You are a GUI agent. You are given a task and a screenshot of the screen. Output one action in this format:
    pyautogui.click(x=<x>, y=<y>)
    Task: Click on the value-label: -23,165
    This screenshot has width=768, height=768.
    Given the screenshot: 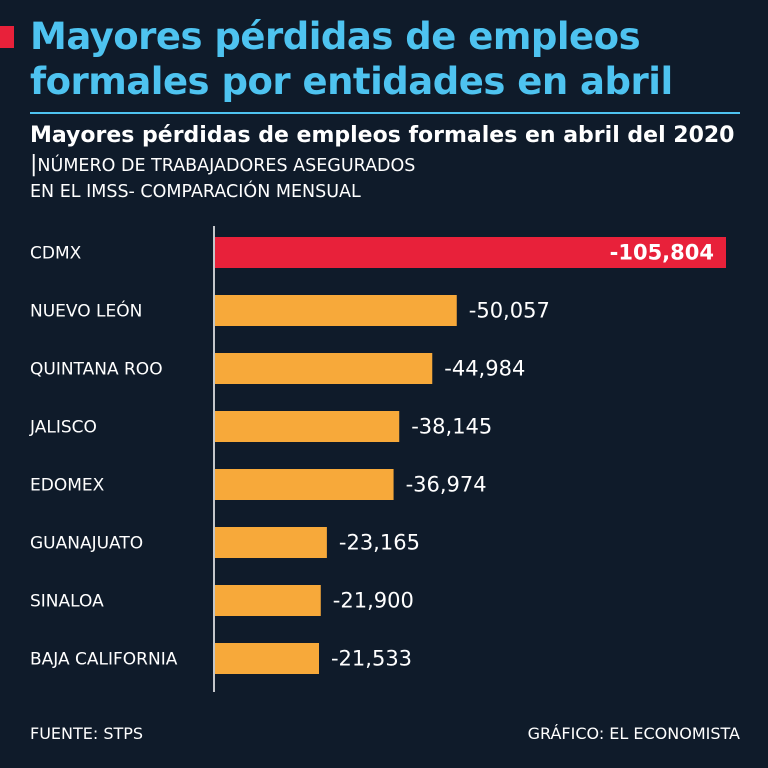 What is the action you would take?
    pyautogui.click(x=379, y=543)
    